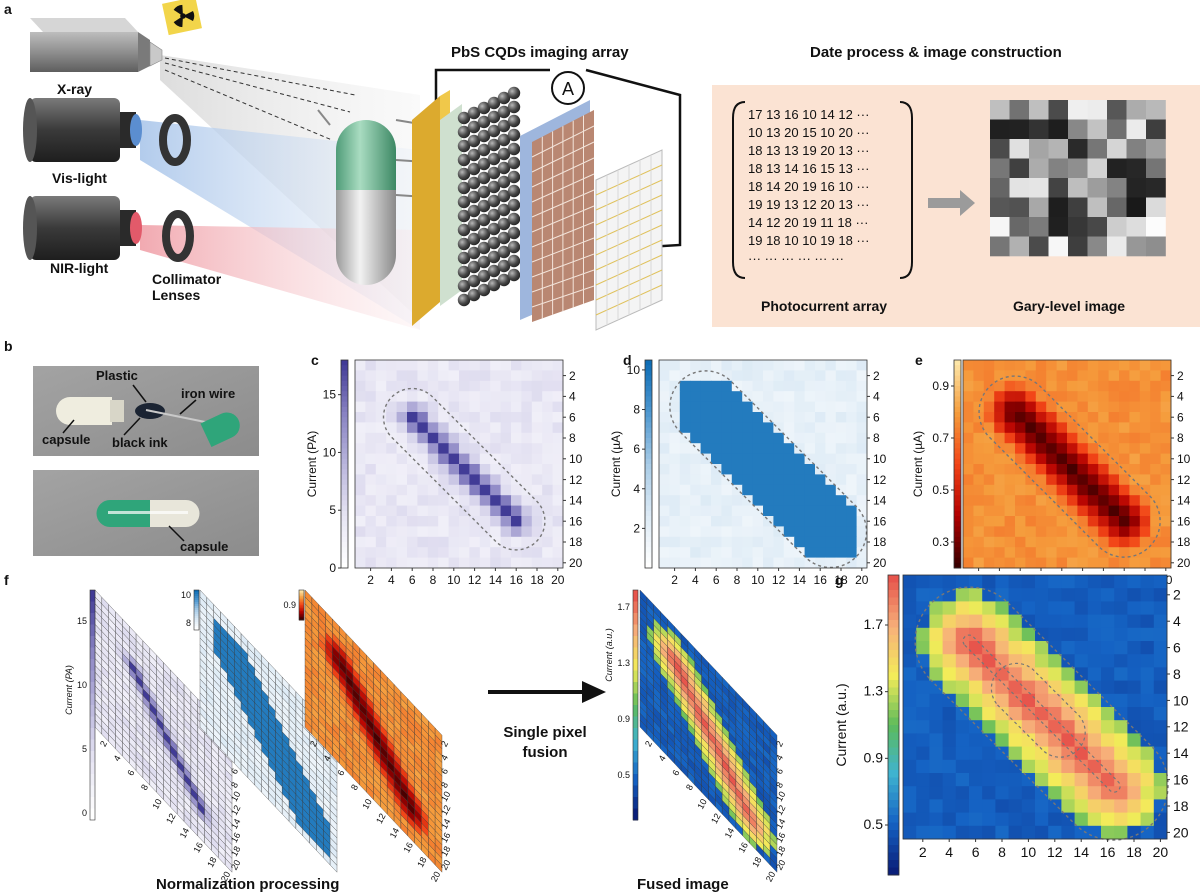  I want to click on y-tick-label: 20, so click(1184, 563).